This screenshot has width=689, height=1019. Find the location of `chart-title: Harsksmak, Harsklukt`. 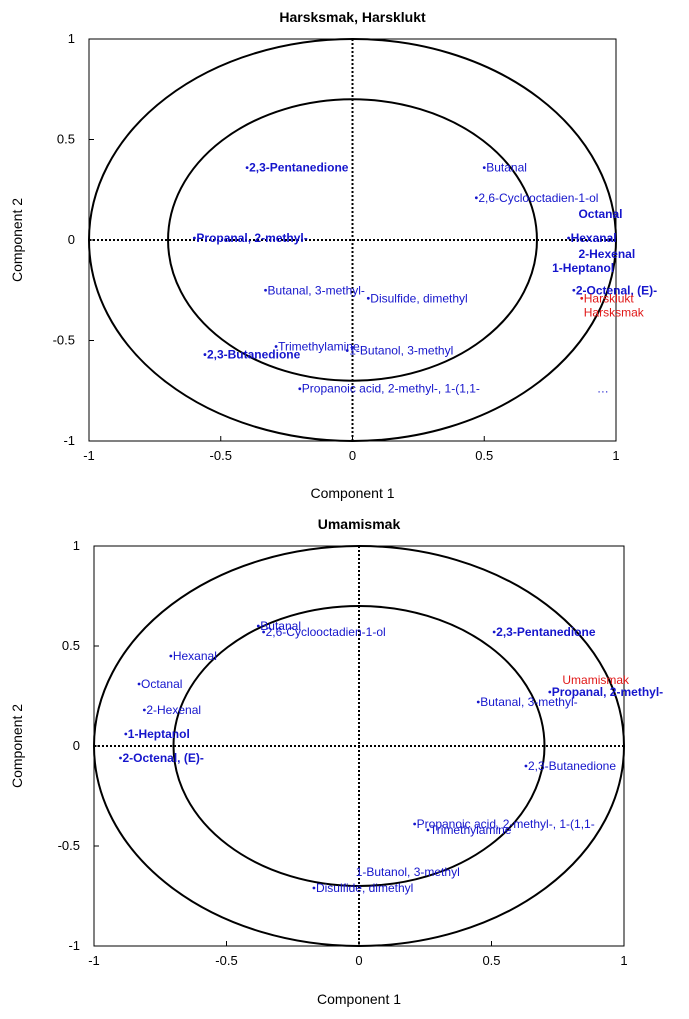

chart-title: Harsksmak, Harsklukt is located at coordinates (352, 17).